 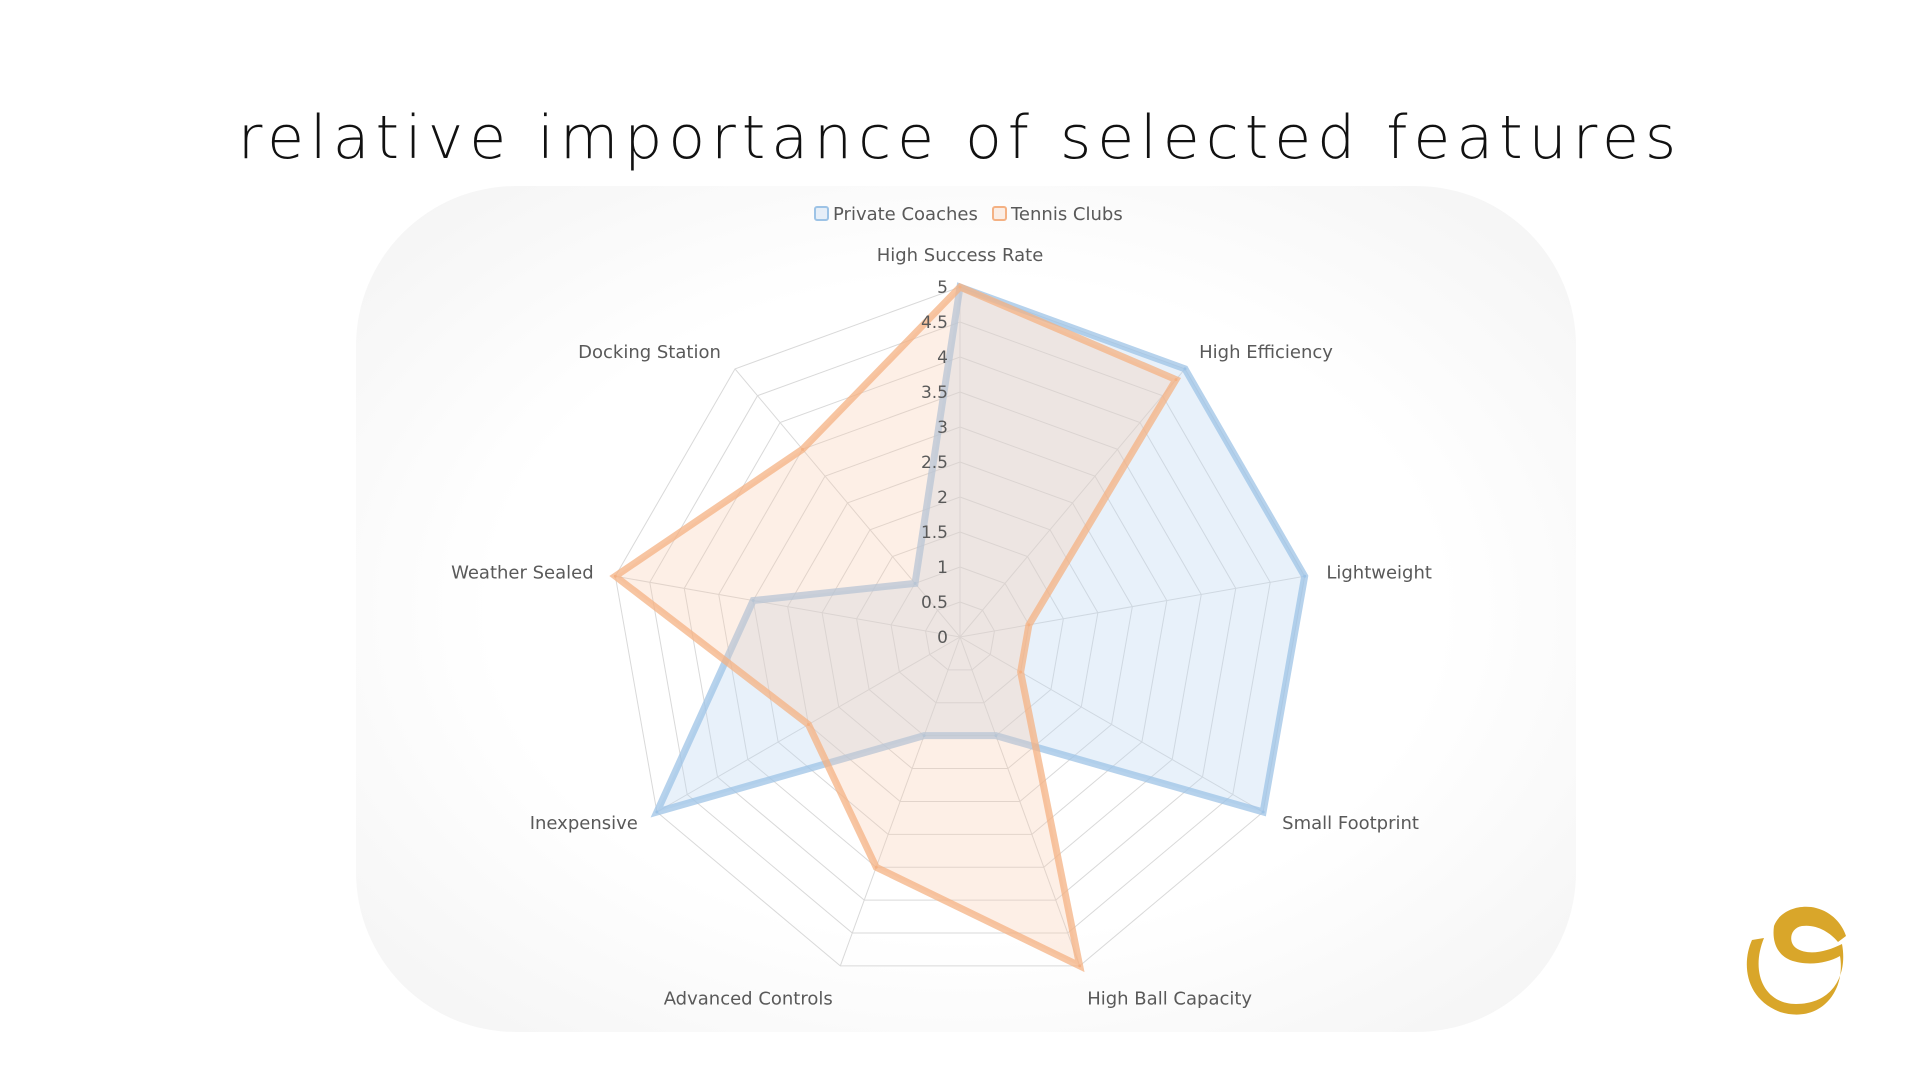 I want to click on tick-label: 4, so click(x=942, y=358).